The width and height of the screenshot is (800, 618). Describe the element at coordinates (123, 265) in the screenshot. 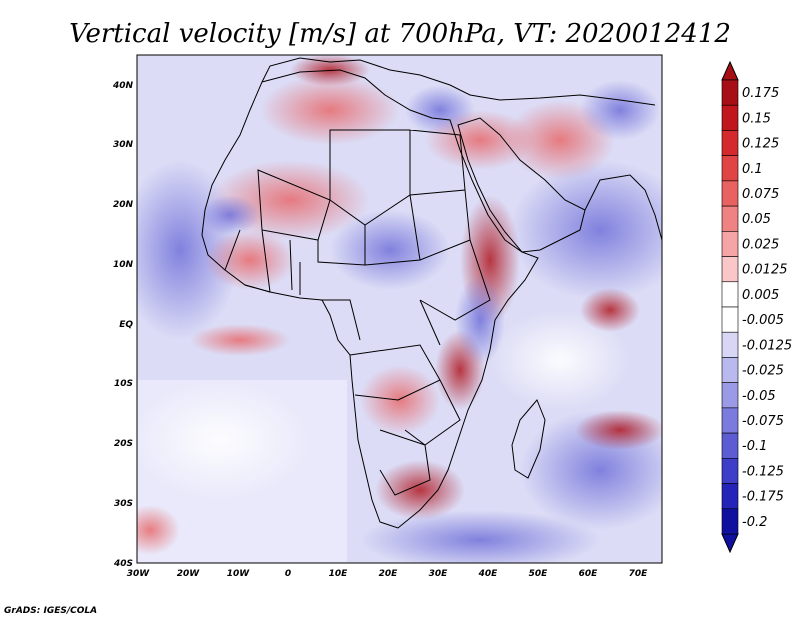

I see `lat-tick-label: 10N` at that location.